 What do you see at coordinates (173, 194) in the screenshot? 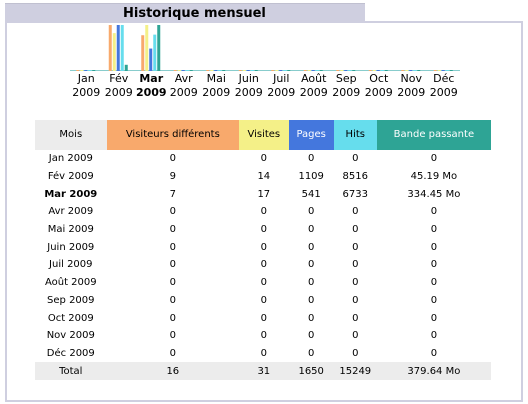
I see `cell-visitors: 7` at bounding box center [173, 194].